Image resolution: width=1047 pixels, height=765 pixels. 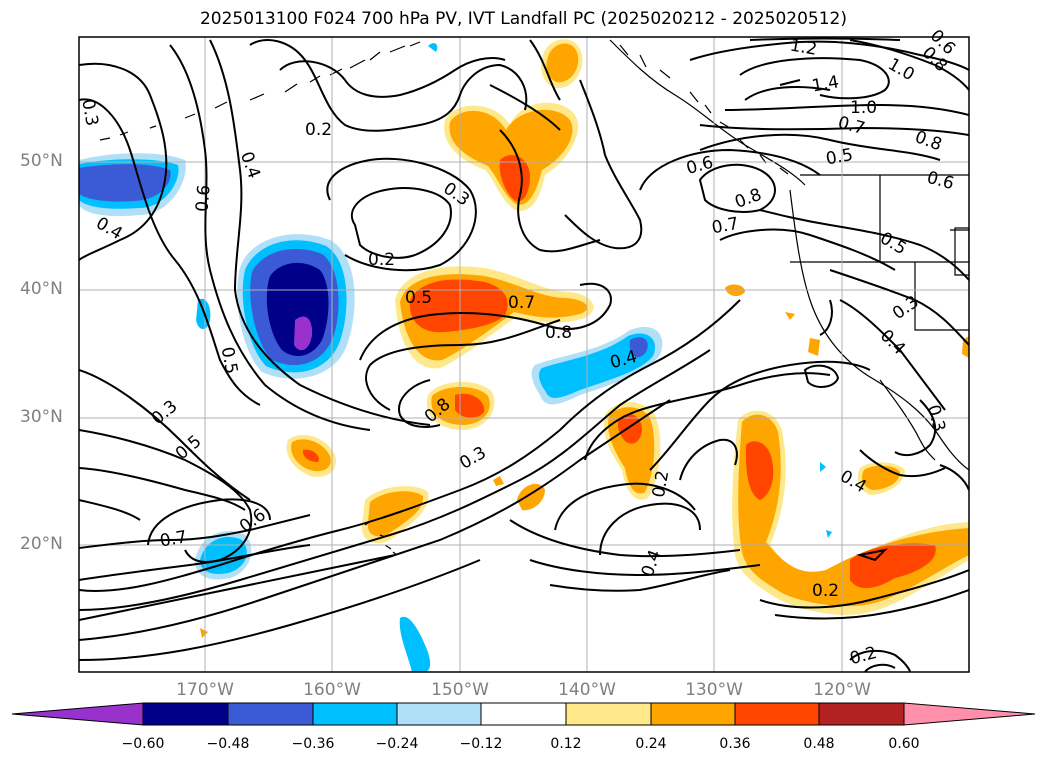 I want to click on lon-label: 160°W, so click(x=332, y=690).